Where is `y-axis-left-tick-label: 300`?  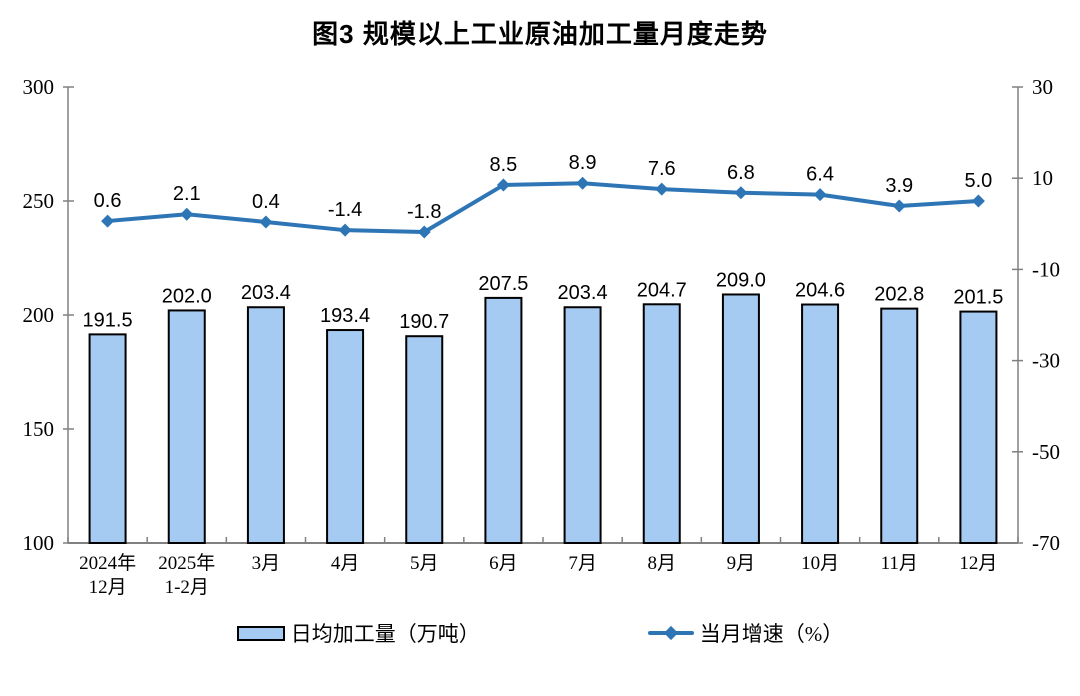 y-axis-left-tick-label: 300 is located at coordinates (39, 87).